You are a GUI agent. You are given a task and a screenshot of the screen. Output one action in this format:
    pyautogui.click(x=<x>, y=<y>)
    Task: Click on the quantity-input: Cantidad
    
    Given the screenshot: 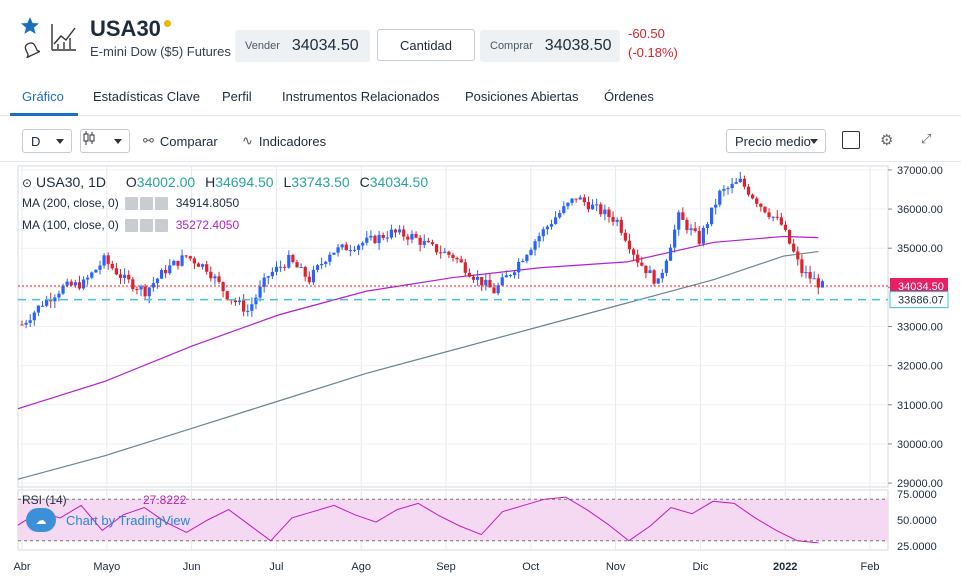 What is the action you would take?
    pyautogui.click(x=426, y=45)
    